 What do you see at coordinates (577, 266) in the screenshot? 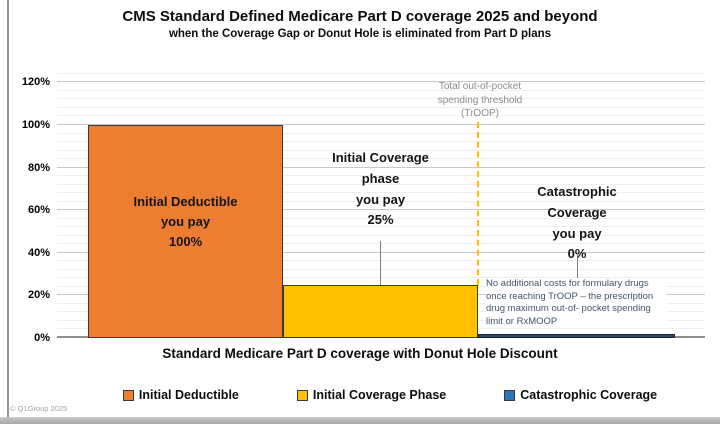
I see `catastrophic-connector-line` at bounding box center [577, 266].